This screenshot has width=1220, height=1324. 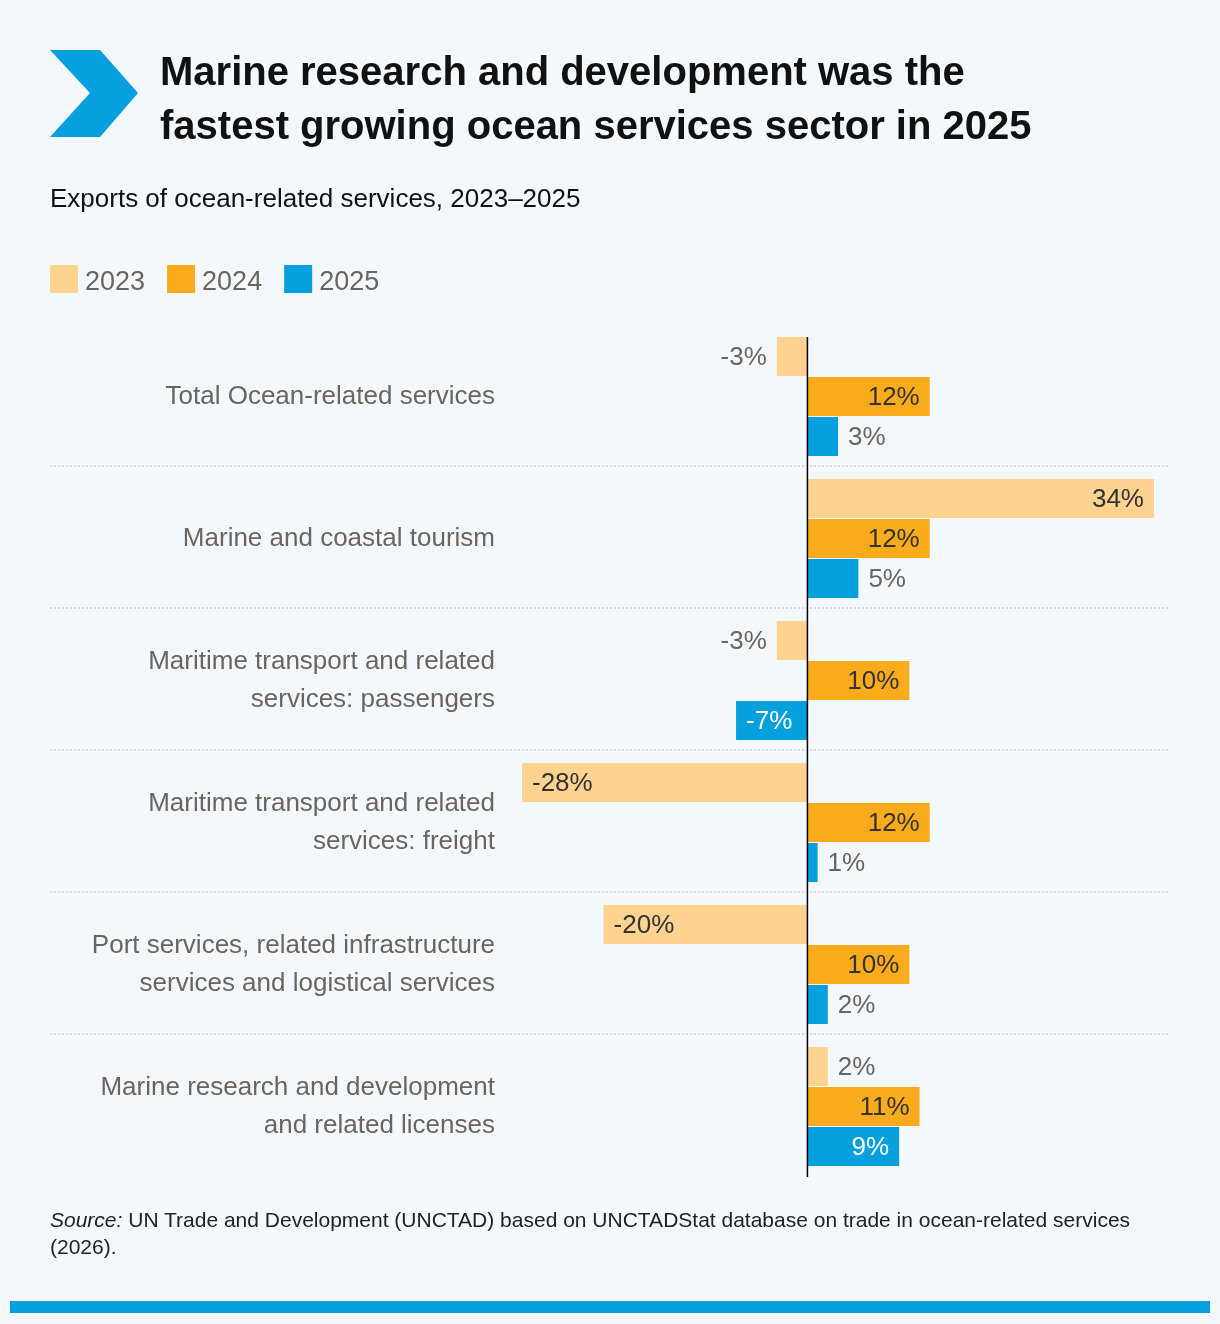 What do you see at coordinates (298, 1104) in the screenshot?
I see `y-tick-label: Marine research and development and related licenses` at bounding box center [298, 1104].